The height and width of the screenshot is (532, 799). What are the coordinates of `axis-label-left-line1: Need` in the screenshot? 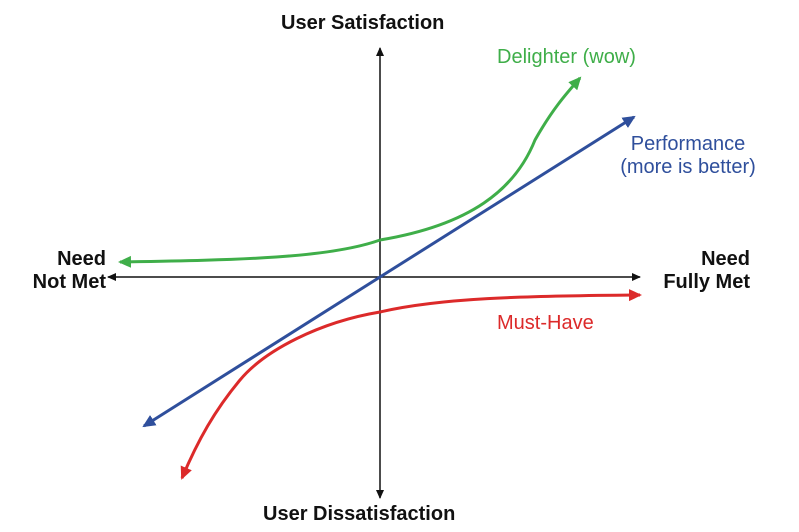 It's located at (81, 259).